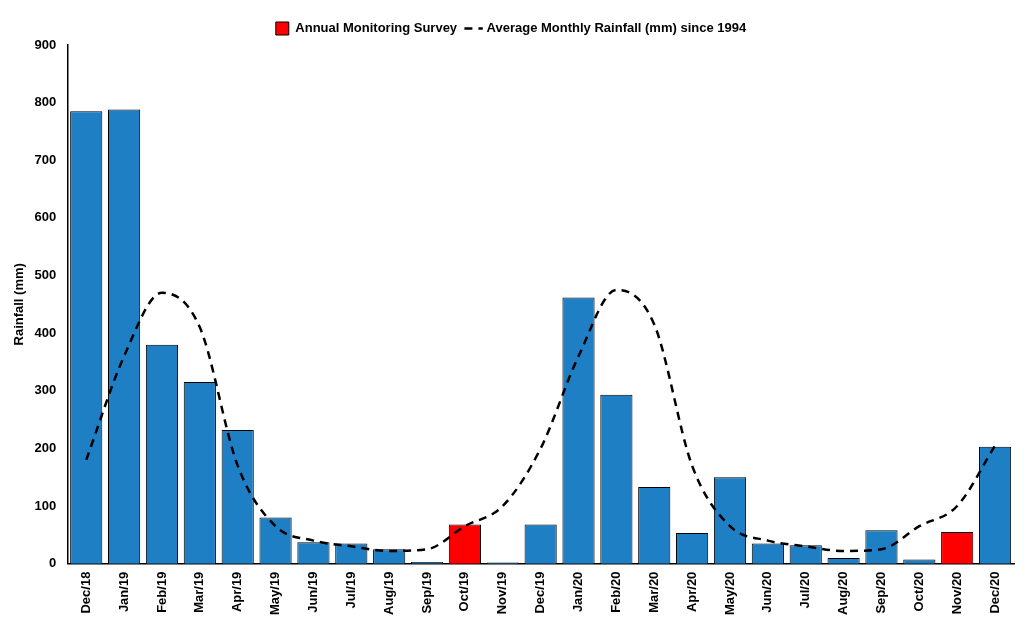 The height and width of the screenshot is (628, 1031). Describe the element at coordinates (464, 591) in the screenshot. I see `x-tick-label: Oct/19` at that location.